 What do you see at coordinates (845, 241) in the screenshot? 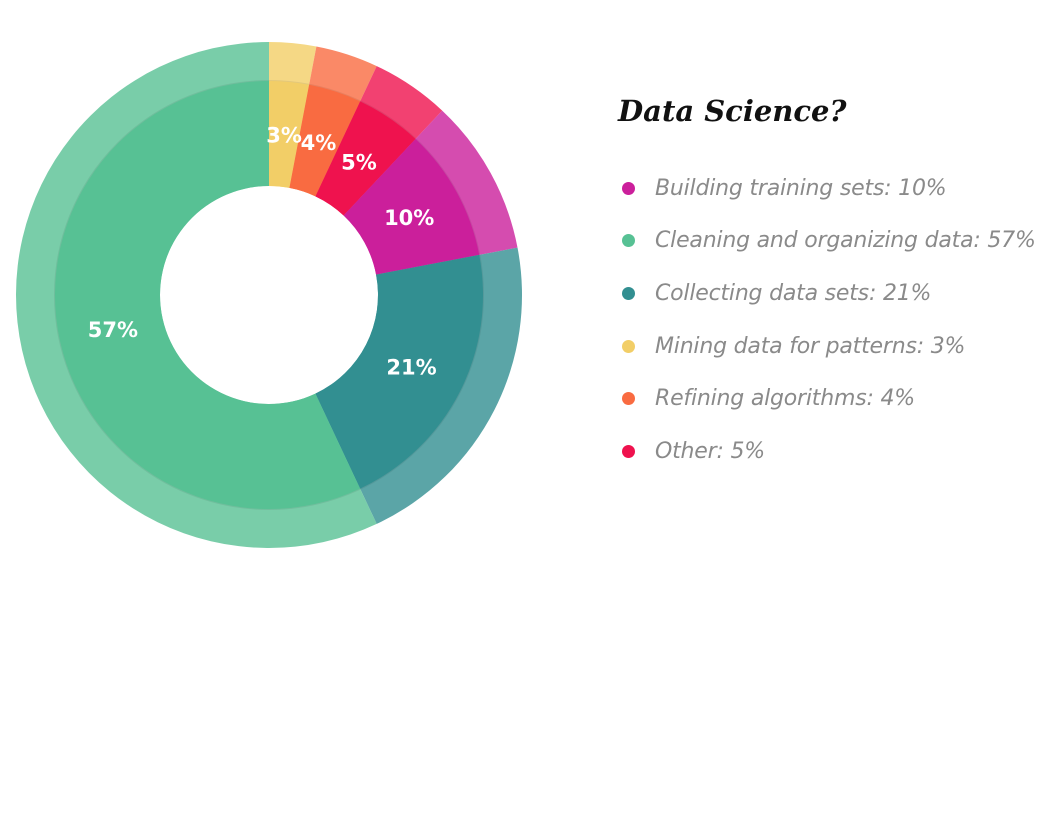
I see `legend-label: Cleaning and organizing data: 57%` at bounding box center [845, 241].